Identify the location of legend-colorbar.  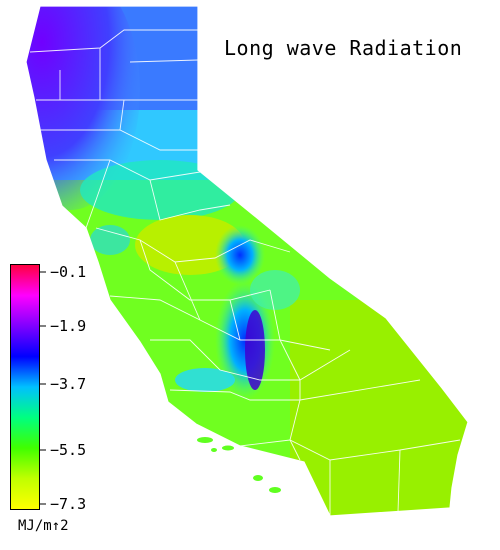
(25, 387).